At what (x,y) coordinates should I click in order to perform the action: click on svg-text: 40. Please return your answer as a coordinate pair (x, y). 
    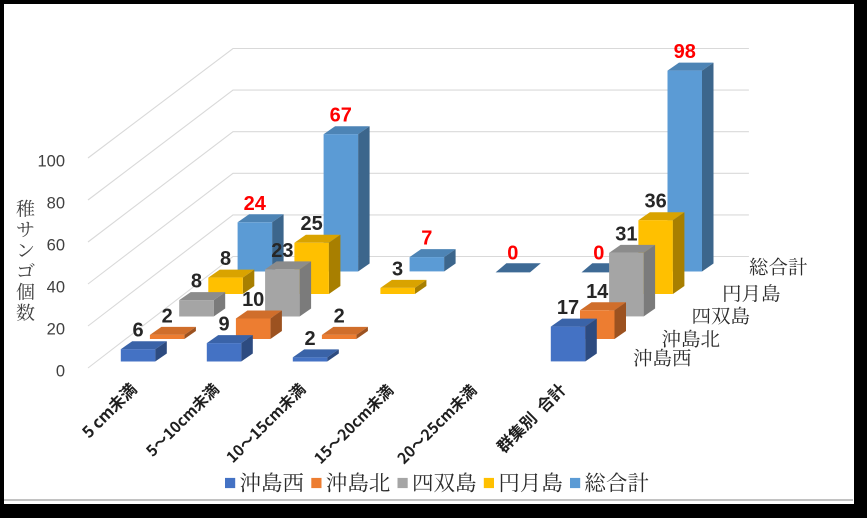
    Looking at the image, I should click on (56, 288).